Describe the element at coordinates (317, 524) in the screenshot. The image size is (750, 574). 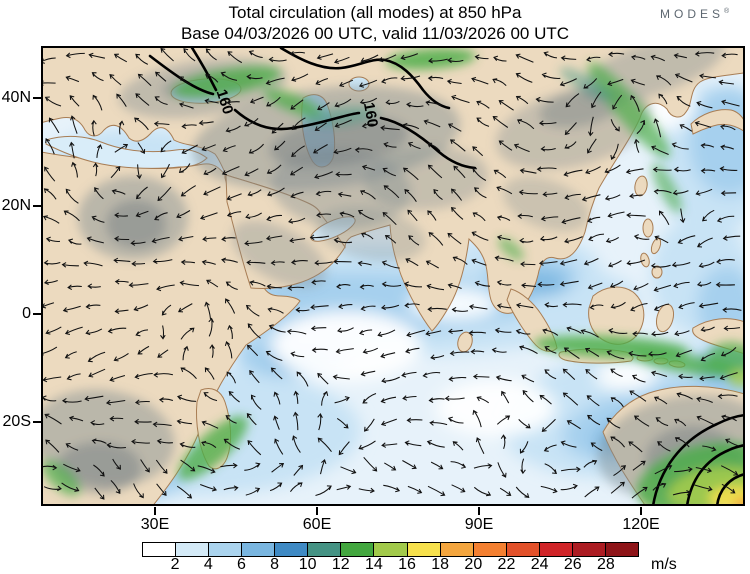
I see `lon-tick-label: 60E` at that location.